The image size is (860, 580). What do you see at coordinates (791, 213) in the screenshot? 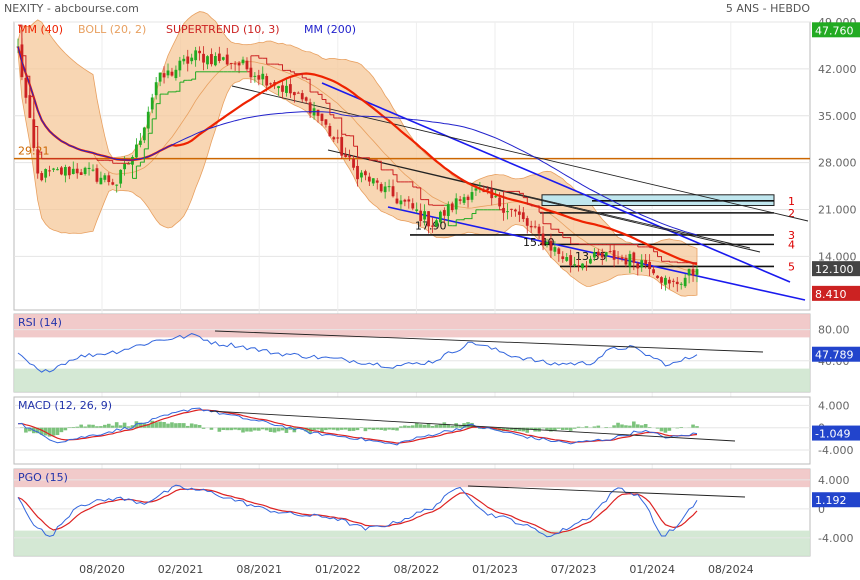
I see `level-tag: 2` at bounding box center [791, 213].